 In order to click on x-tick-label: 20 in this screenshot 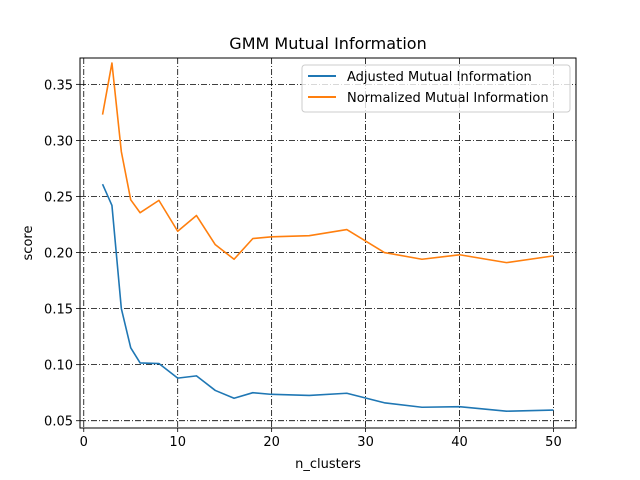, I will do `click(271, 442)`.